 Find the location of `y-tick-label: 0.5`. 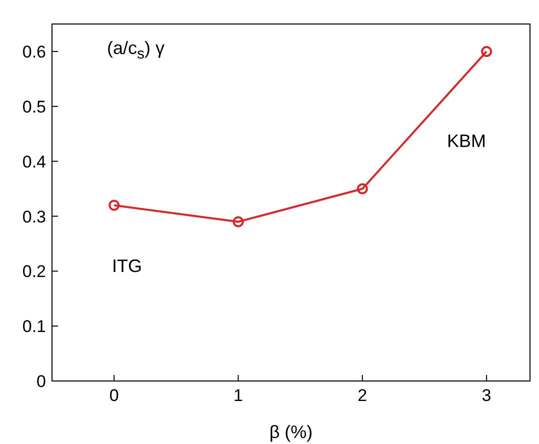

y-tick-label: 0.5 is located at coordinates (34, 106).